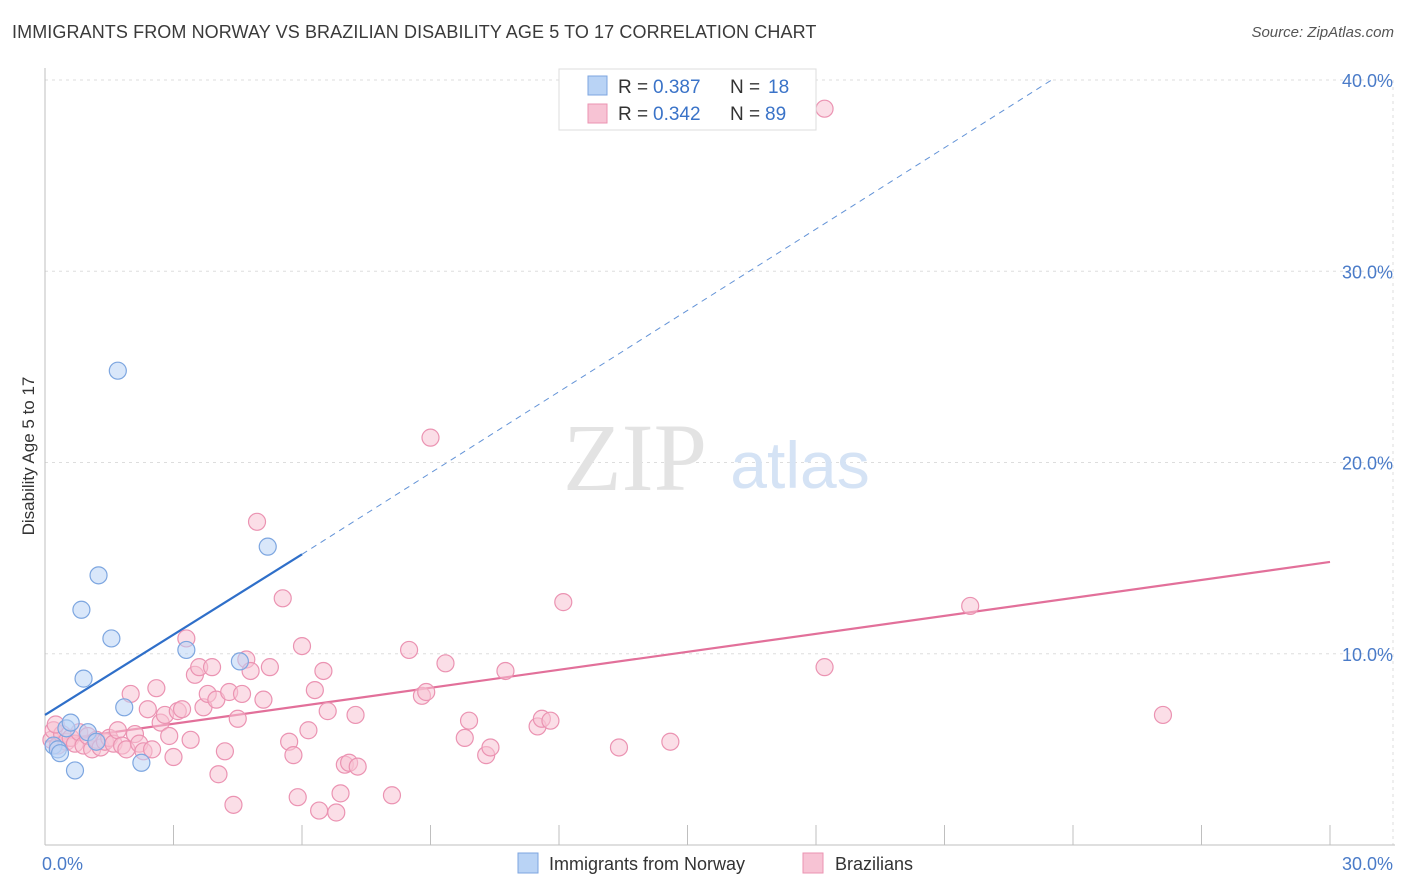  I want to click on bottom-legend-swatch-brazil, so click(813, 863).